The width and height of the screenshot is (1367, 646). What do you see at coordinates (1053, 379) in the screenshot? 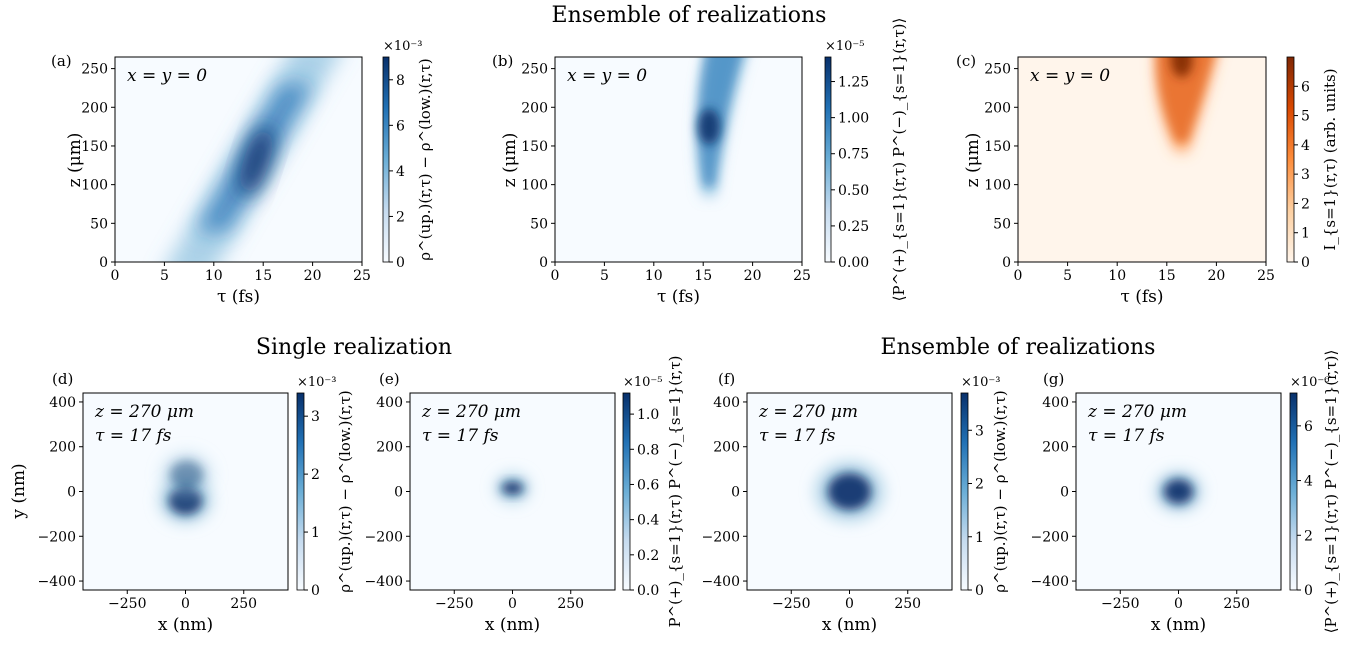
I see `panel-label: (g)` at bounding box center [1053, 379].